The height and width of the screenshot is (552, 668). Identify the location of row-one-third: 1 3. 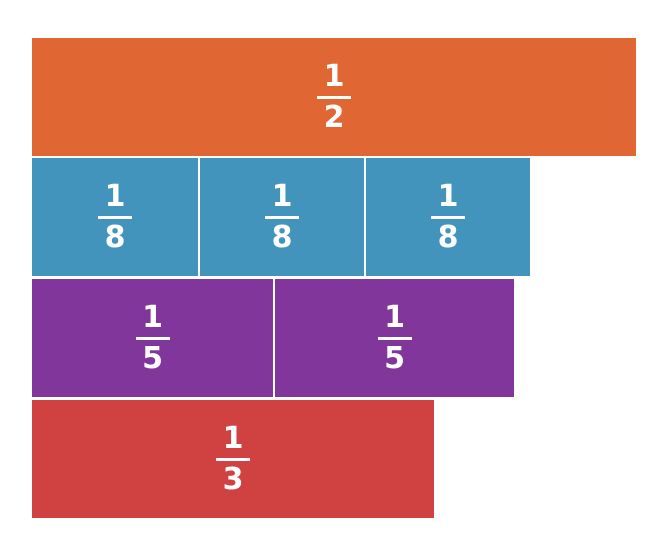
(233, 459).